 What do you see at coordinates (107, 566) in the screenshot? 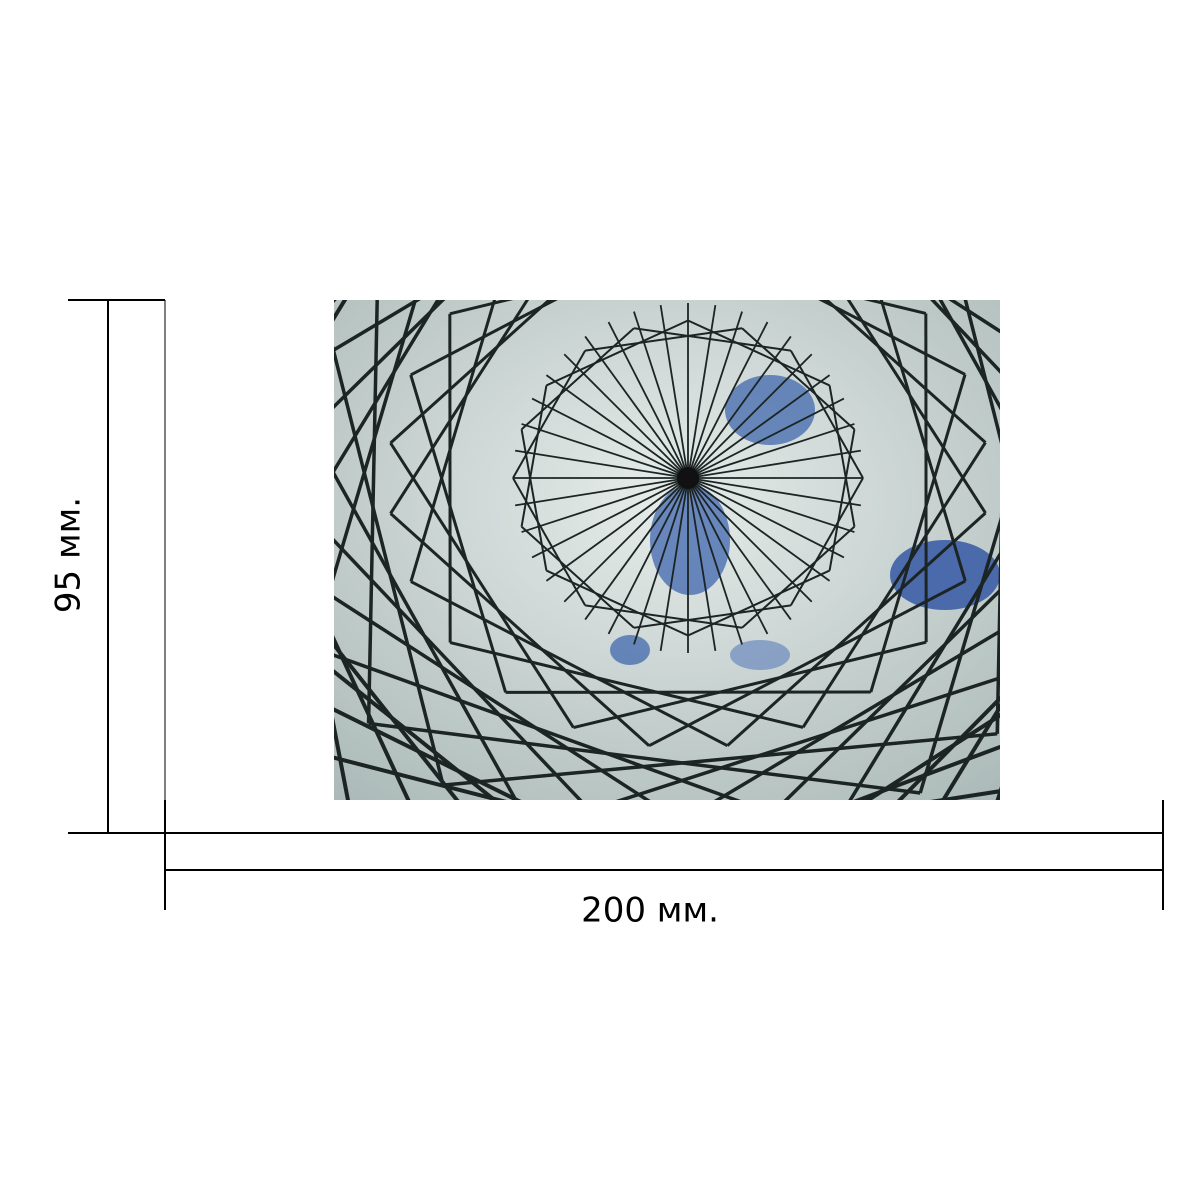
I see `height-dimension: 95 мм.` at bounding box center [107, 566].